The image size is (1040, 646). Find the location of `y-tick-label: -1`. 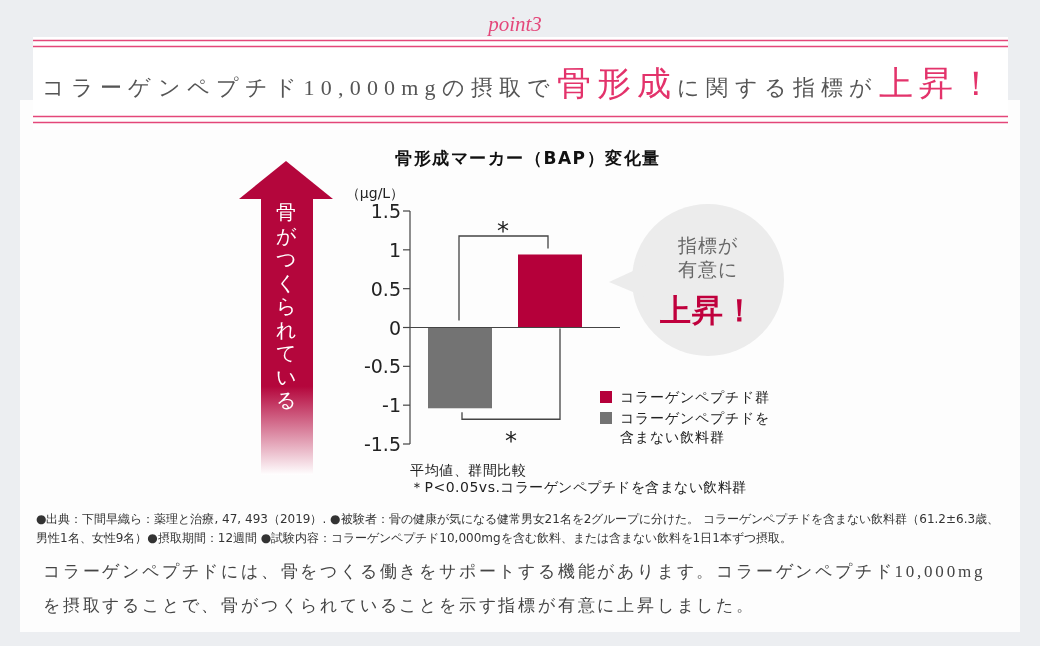

y-tick-label: -1 is located at coordinates (391, 405).